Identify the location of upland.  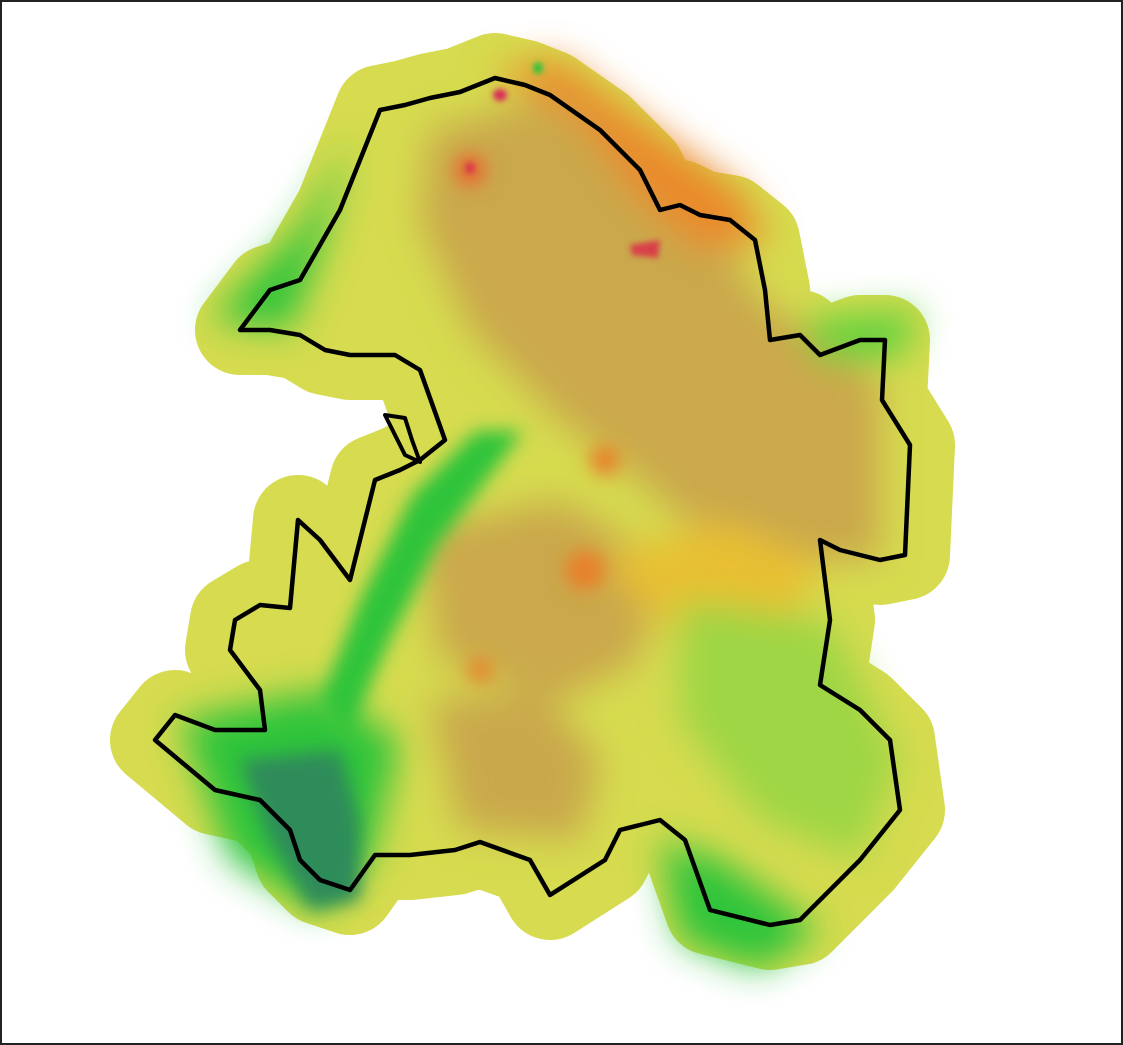
(630, 155).